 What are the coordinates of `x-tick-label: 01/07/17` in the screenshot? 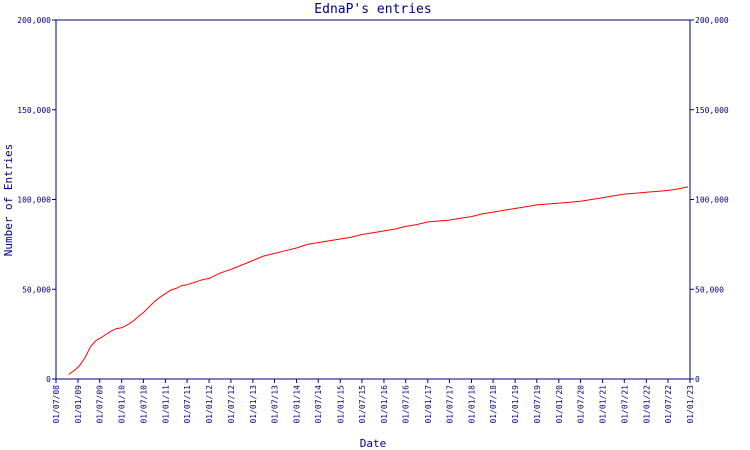 It's located at (449, 404).